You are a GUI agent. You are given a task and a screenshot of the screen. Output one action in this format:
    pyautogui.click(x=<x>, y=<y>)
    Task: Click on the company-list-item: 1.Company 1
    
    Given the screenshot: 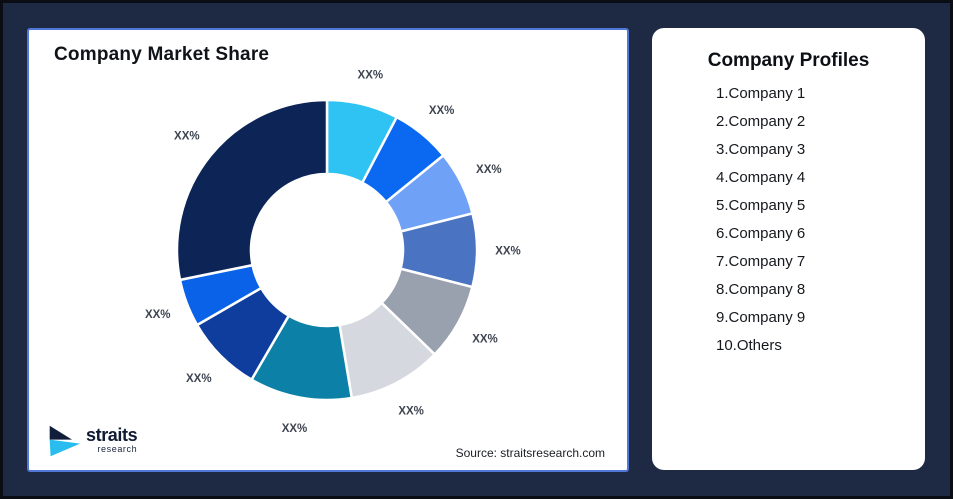 What is the action you would take?
    pyautogui.click(x=761, y=93)
    